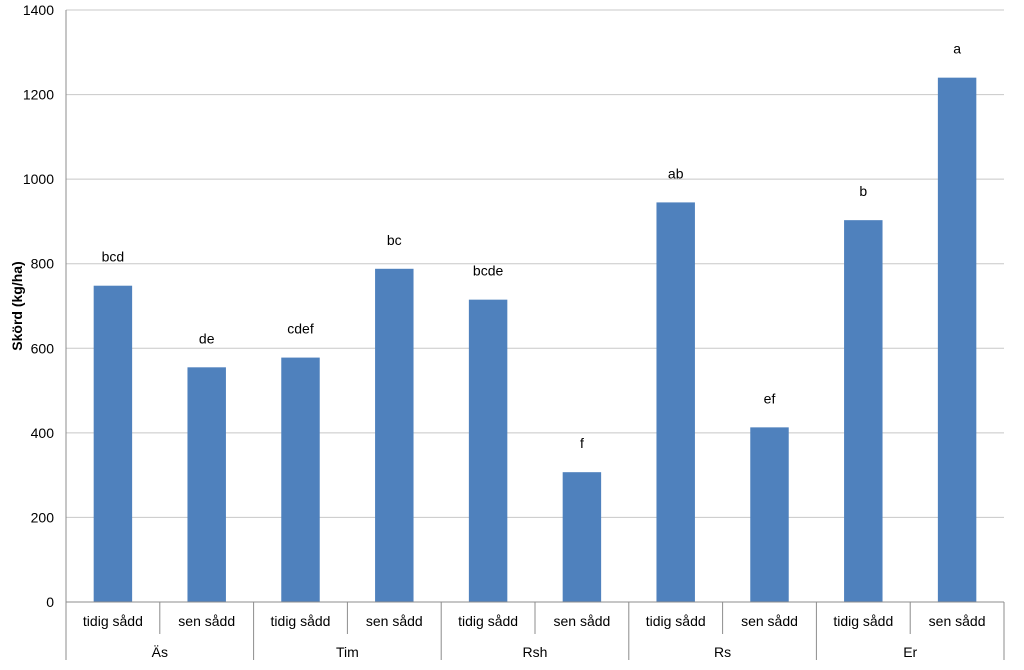 The height and width of the screenshot is (670, 1024). I want to click on bar-Rsh-tidig-sådd, so click(488, 450).